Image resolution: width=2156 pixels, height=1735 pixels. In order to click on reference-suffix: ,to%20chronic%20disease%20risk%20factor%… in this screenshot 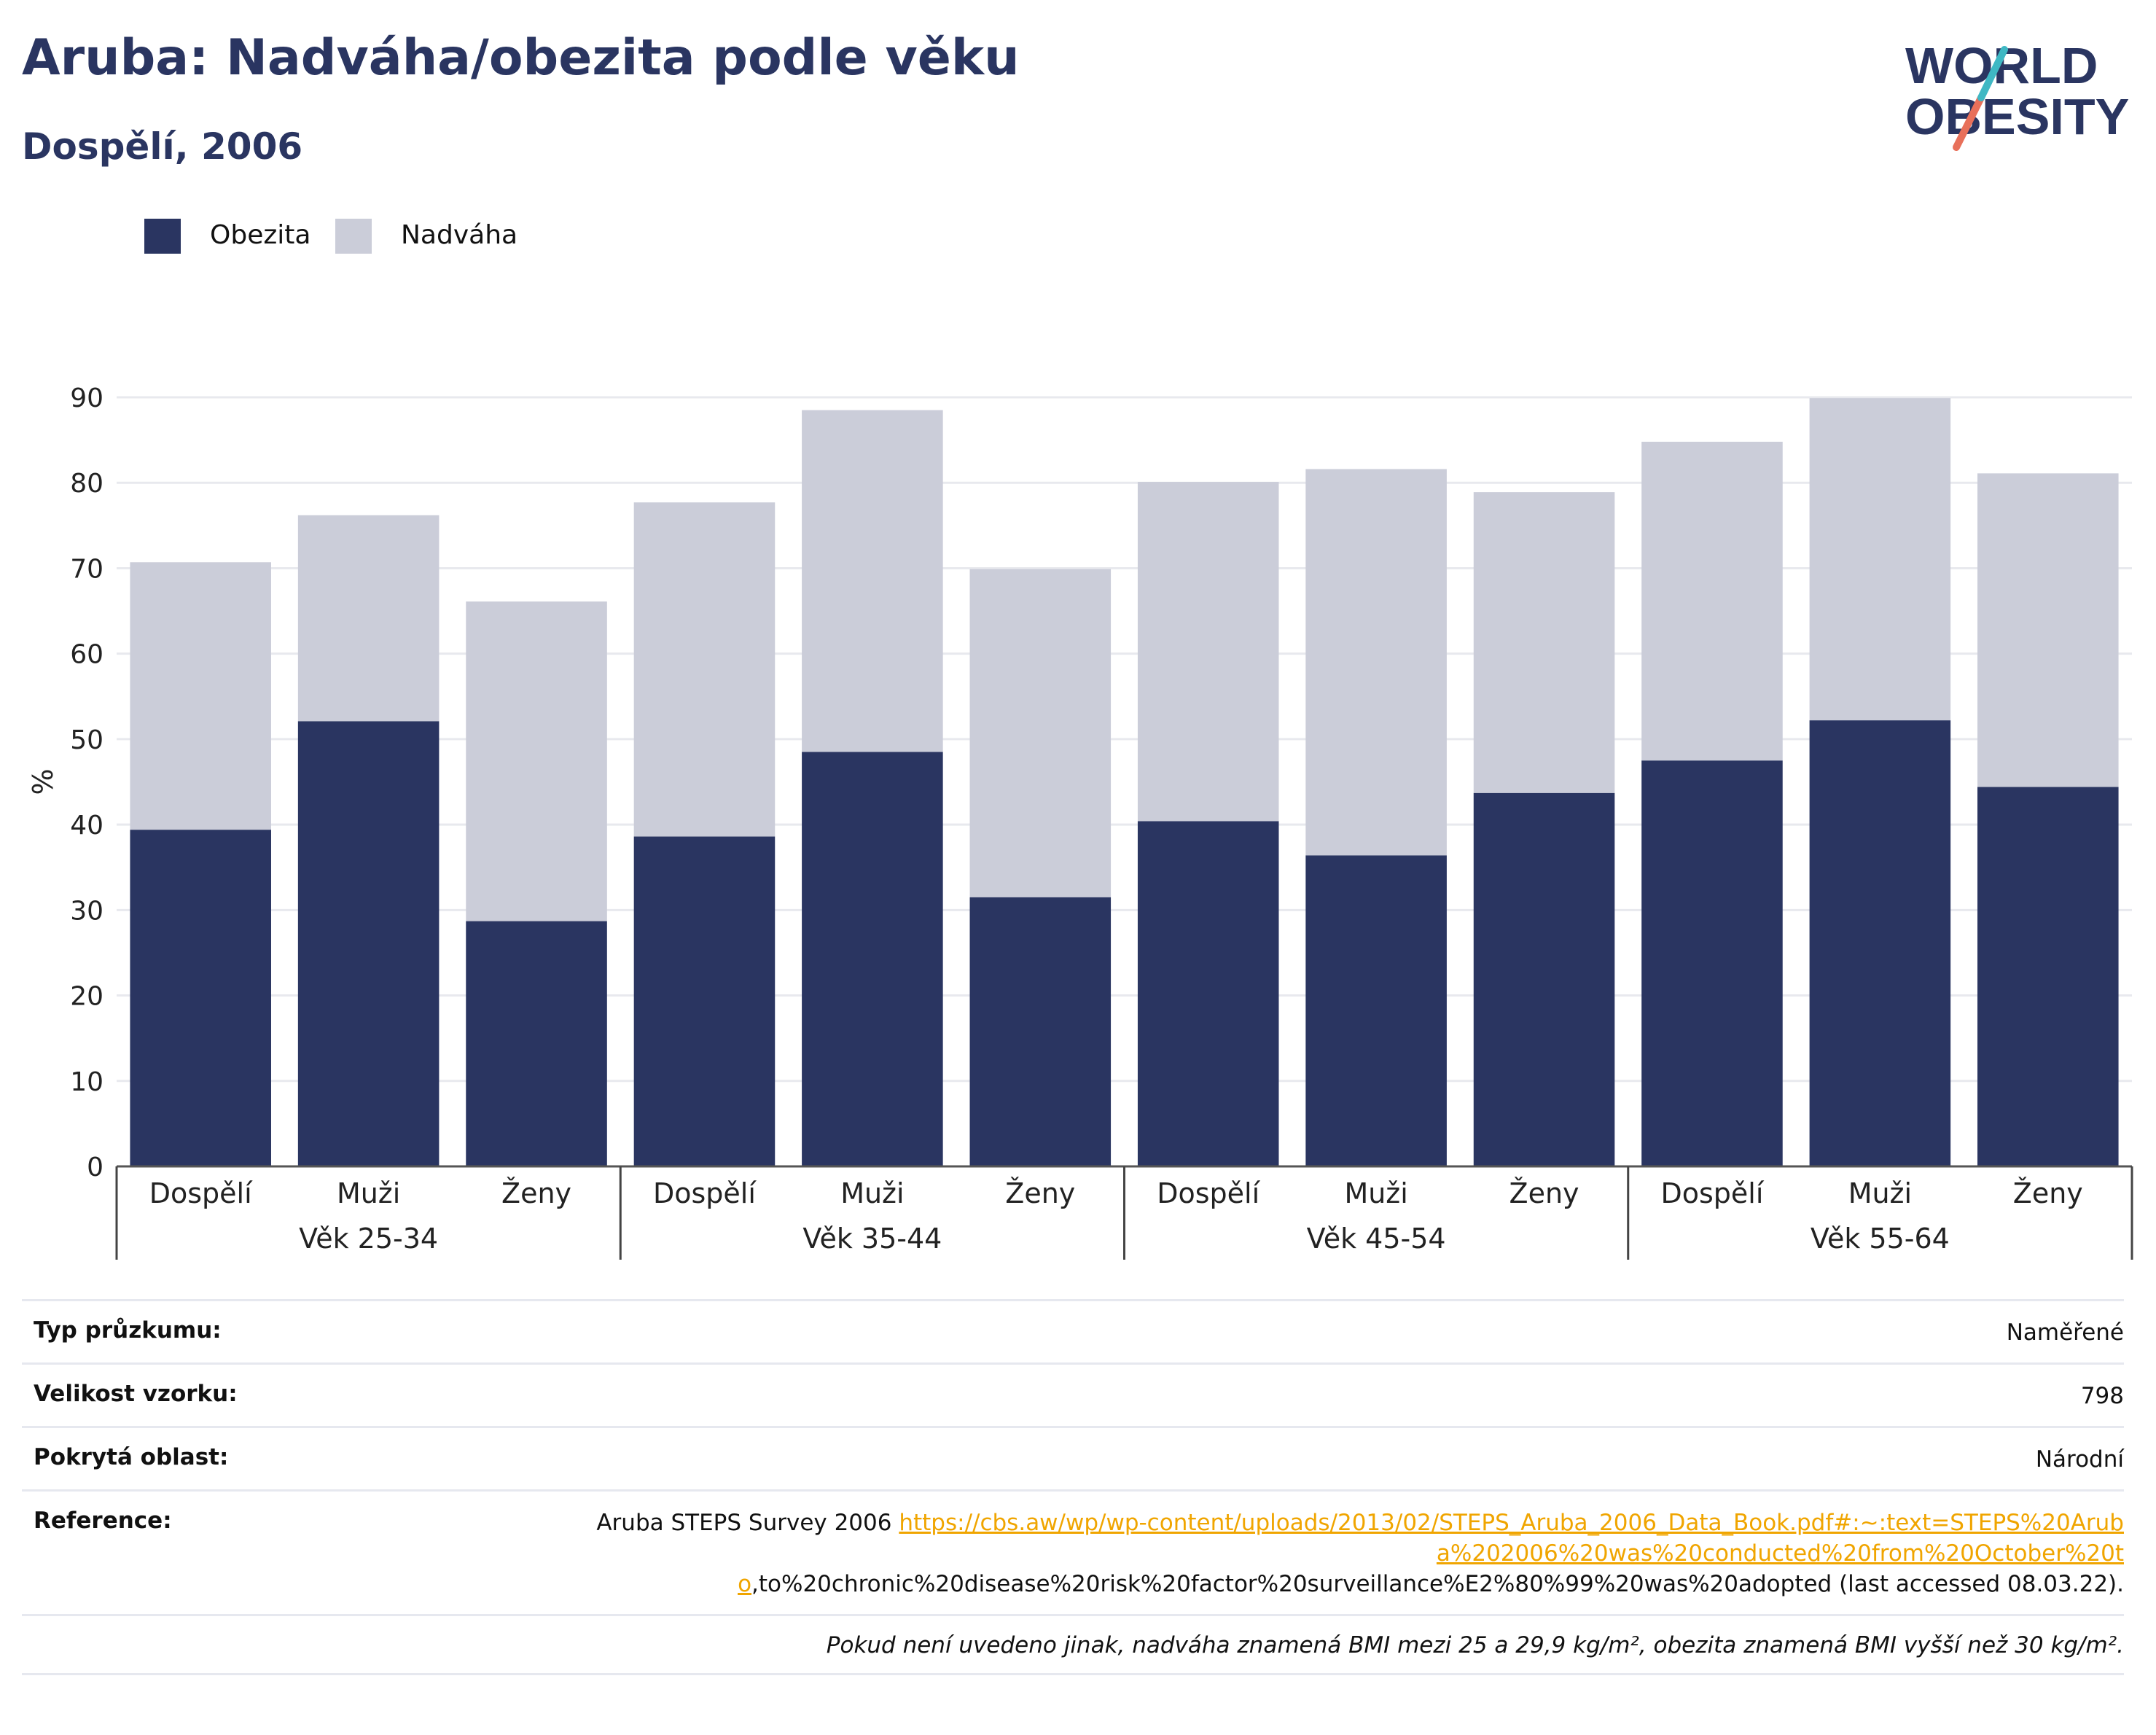, I will do `click(1437, 1584)`.